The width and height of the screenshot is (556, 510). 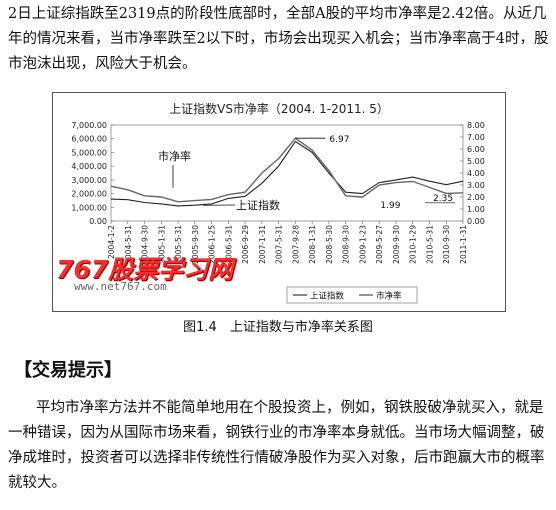 I want to click on left-tick-label: 7,000.00, so click(x=89, y=125).